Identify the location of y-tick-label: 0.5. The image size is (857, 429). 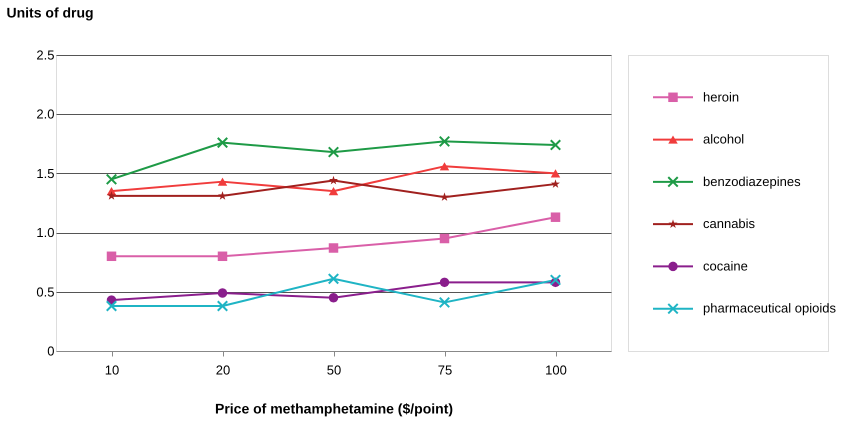
(45, 292).